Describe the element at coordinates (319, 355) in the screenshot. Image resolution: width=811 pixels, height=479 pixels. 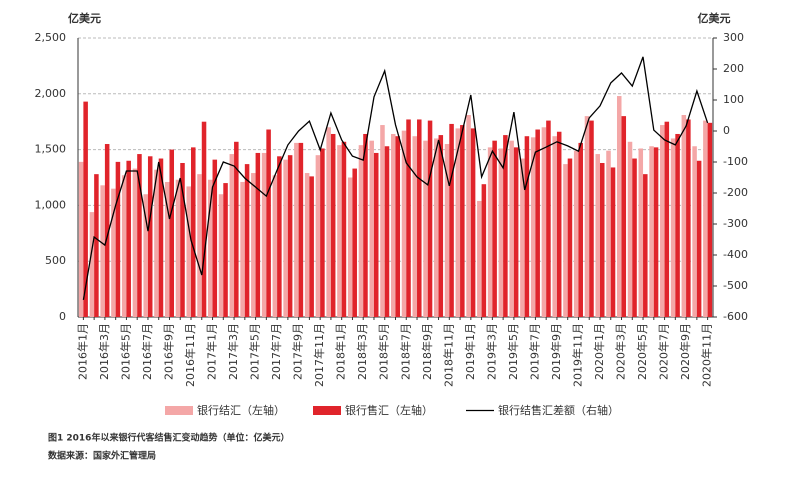
I see `x-tick-label: 2017年11月` at that location.